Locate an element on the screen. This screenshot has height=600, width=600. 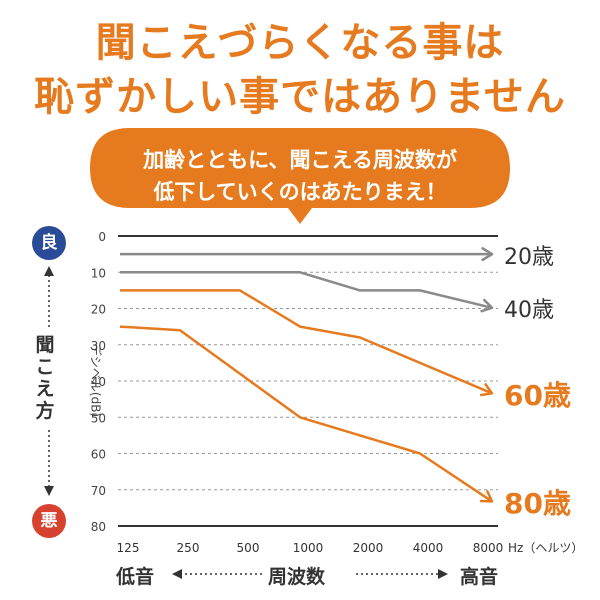
side-label-char-3: え is located at coordinates (45, 389).